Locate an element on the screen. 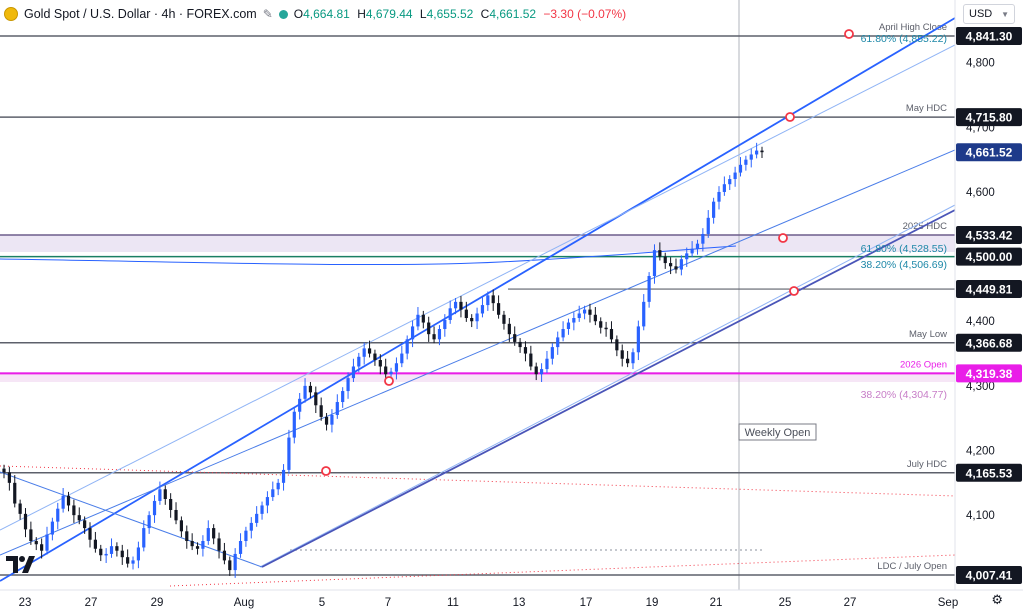 The width and height of the screenshot is (1023, 611). x-tick-label: 7 is located at coordinates (388, 603).